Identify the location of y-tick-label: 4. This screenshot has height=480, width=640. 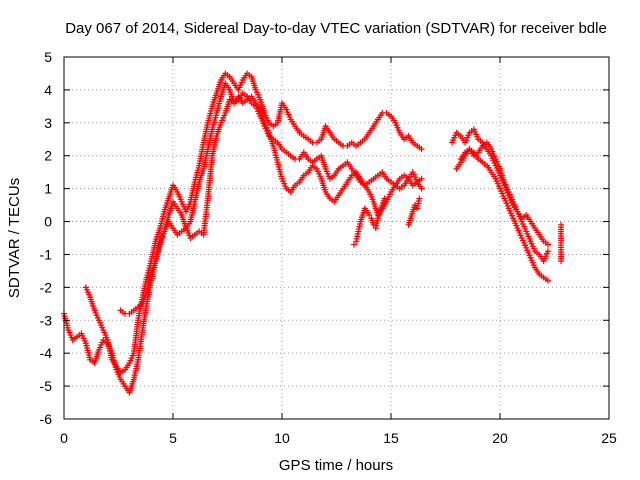
(48, 90).